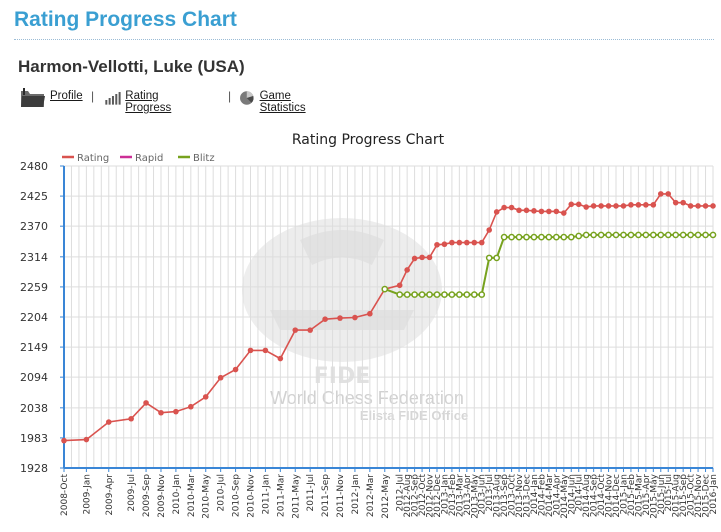  Describe the element at coordinates (66, 96) in the screenshot. I see `nav-label-profile: Profile` at that location.